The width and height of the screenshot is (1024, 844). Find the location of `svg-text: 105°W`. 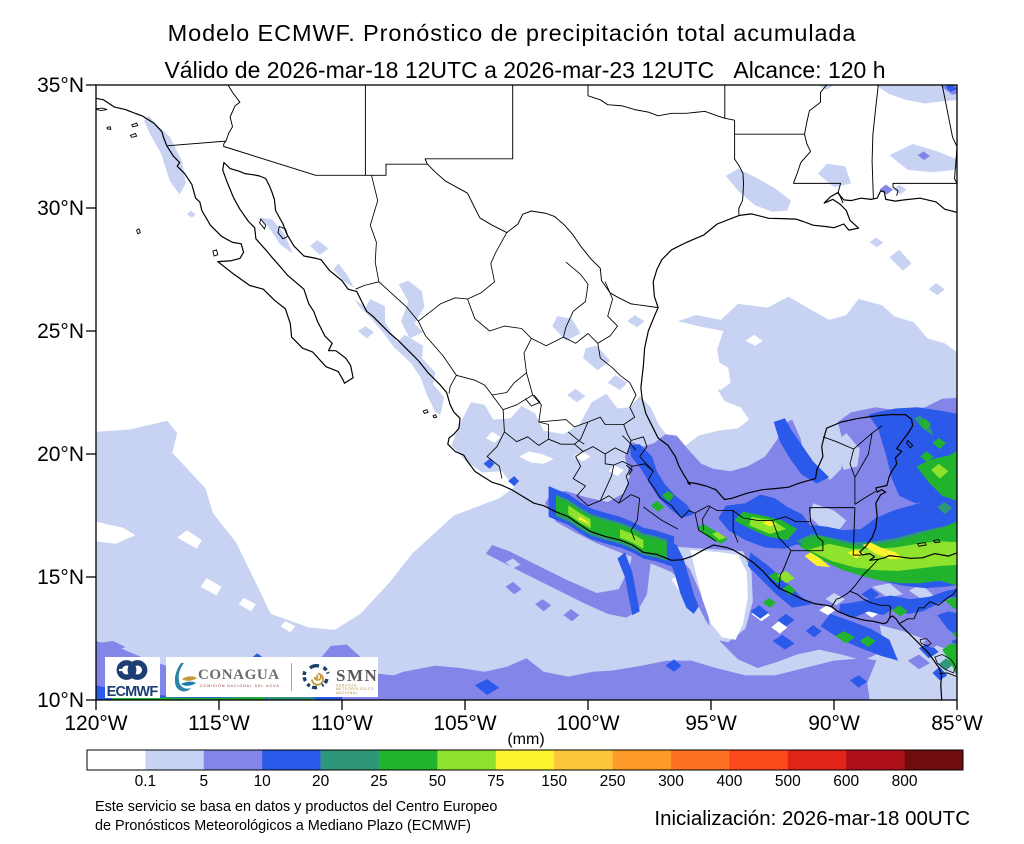

svg-text: 105°W is located at coordinates (464, 723).